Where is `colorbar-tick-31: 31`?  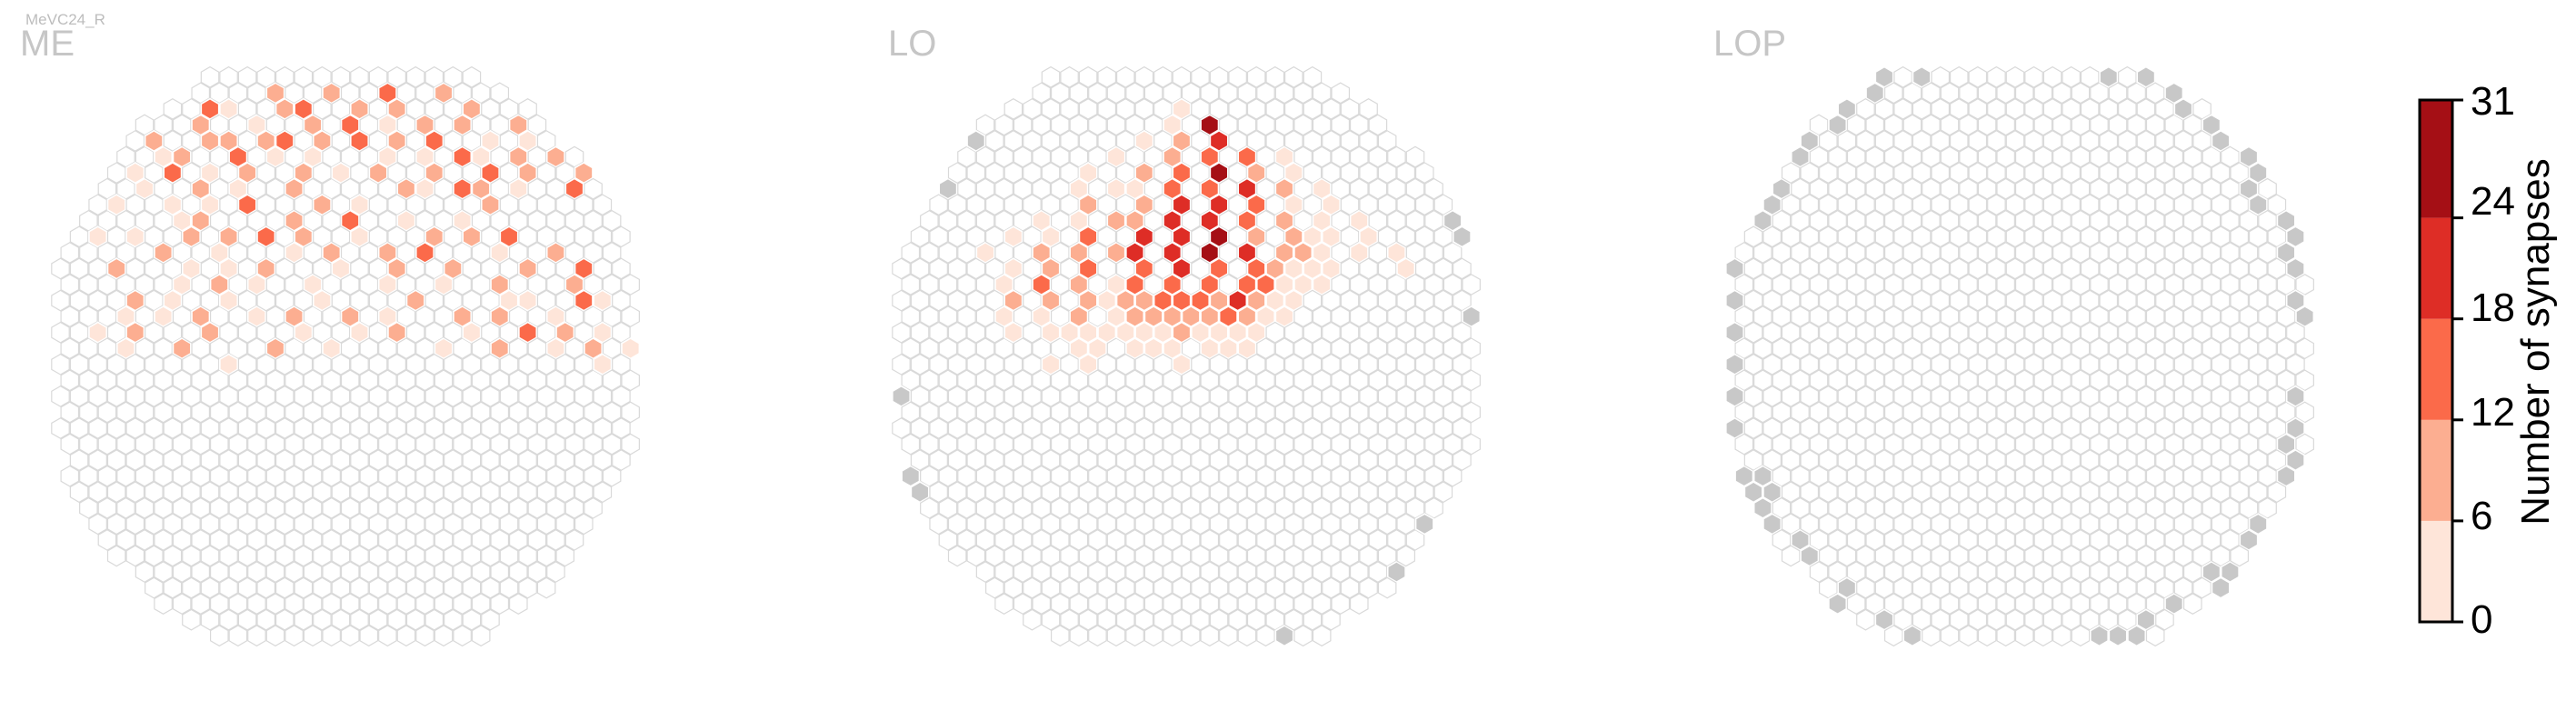 colorbar-tick-31: 31 is located at coordinates (2493, 101).